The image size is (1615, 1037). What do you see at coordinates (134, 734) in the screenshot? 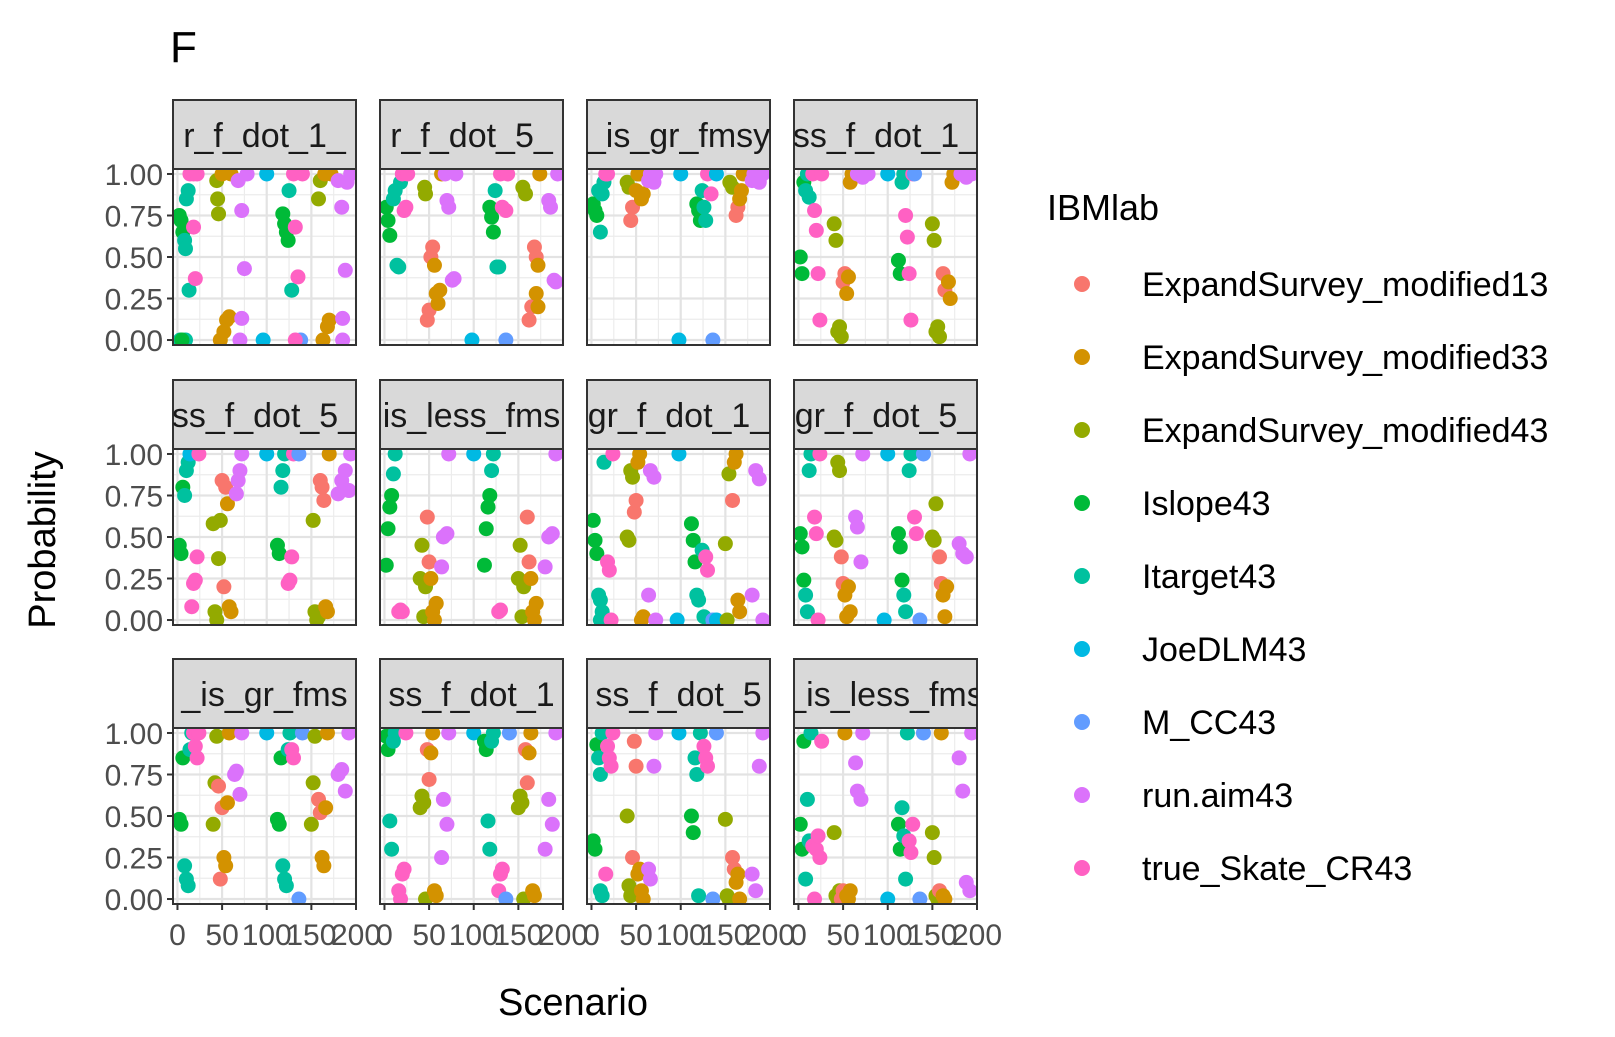
I see `y-tick-label: 1.00` at bounding box center [134, 734].